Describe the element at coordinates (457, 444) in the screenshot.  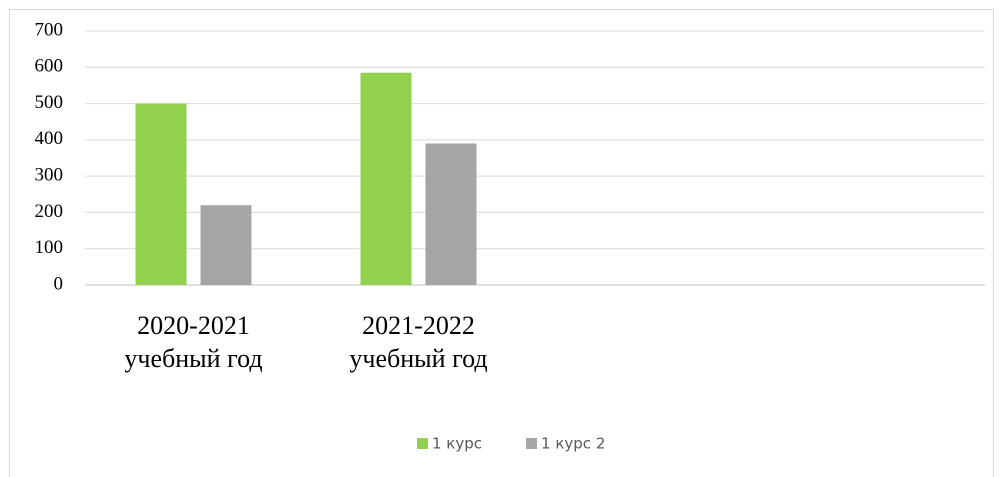
I see `legend-label: 1 курс` at that location.